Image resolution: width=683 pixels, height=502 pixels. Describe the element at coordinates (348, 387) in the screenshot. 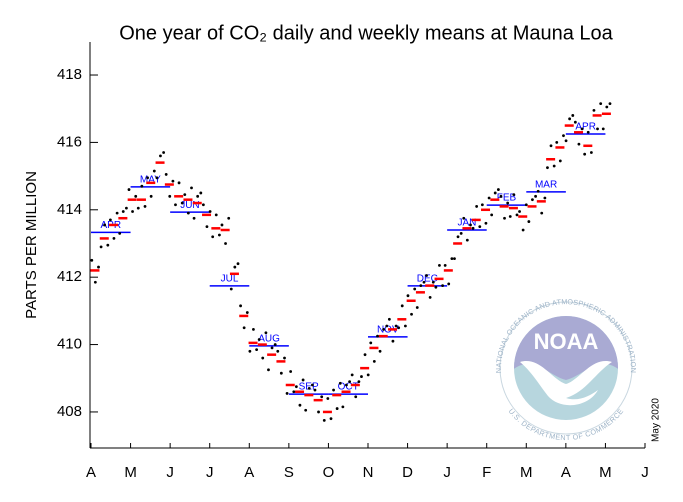

I see `monthly-label: OCT` at that location.